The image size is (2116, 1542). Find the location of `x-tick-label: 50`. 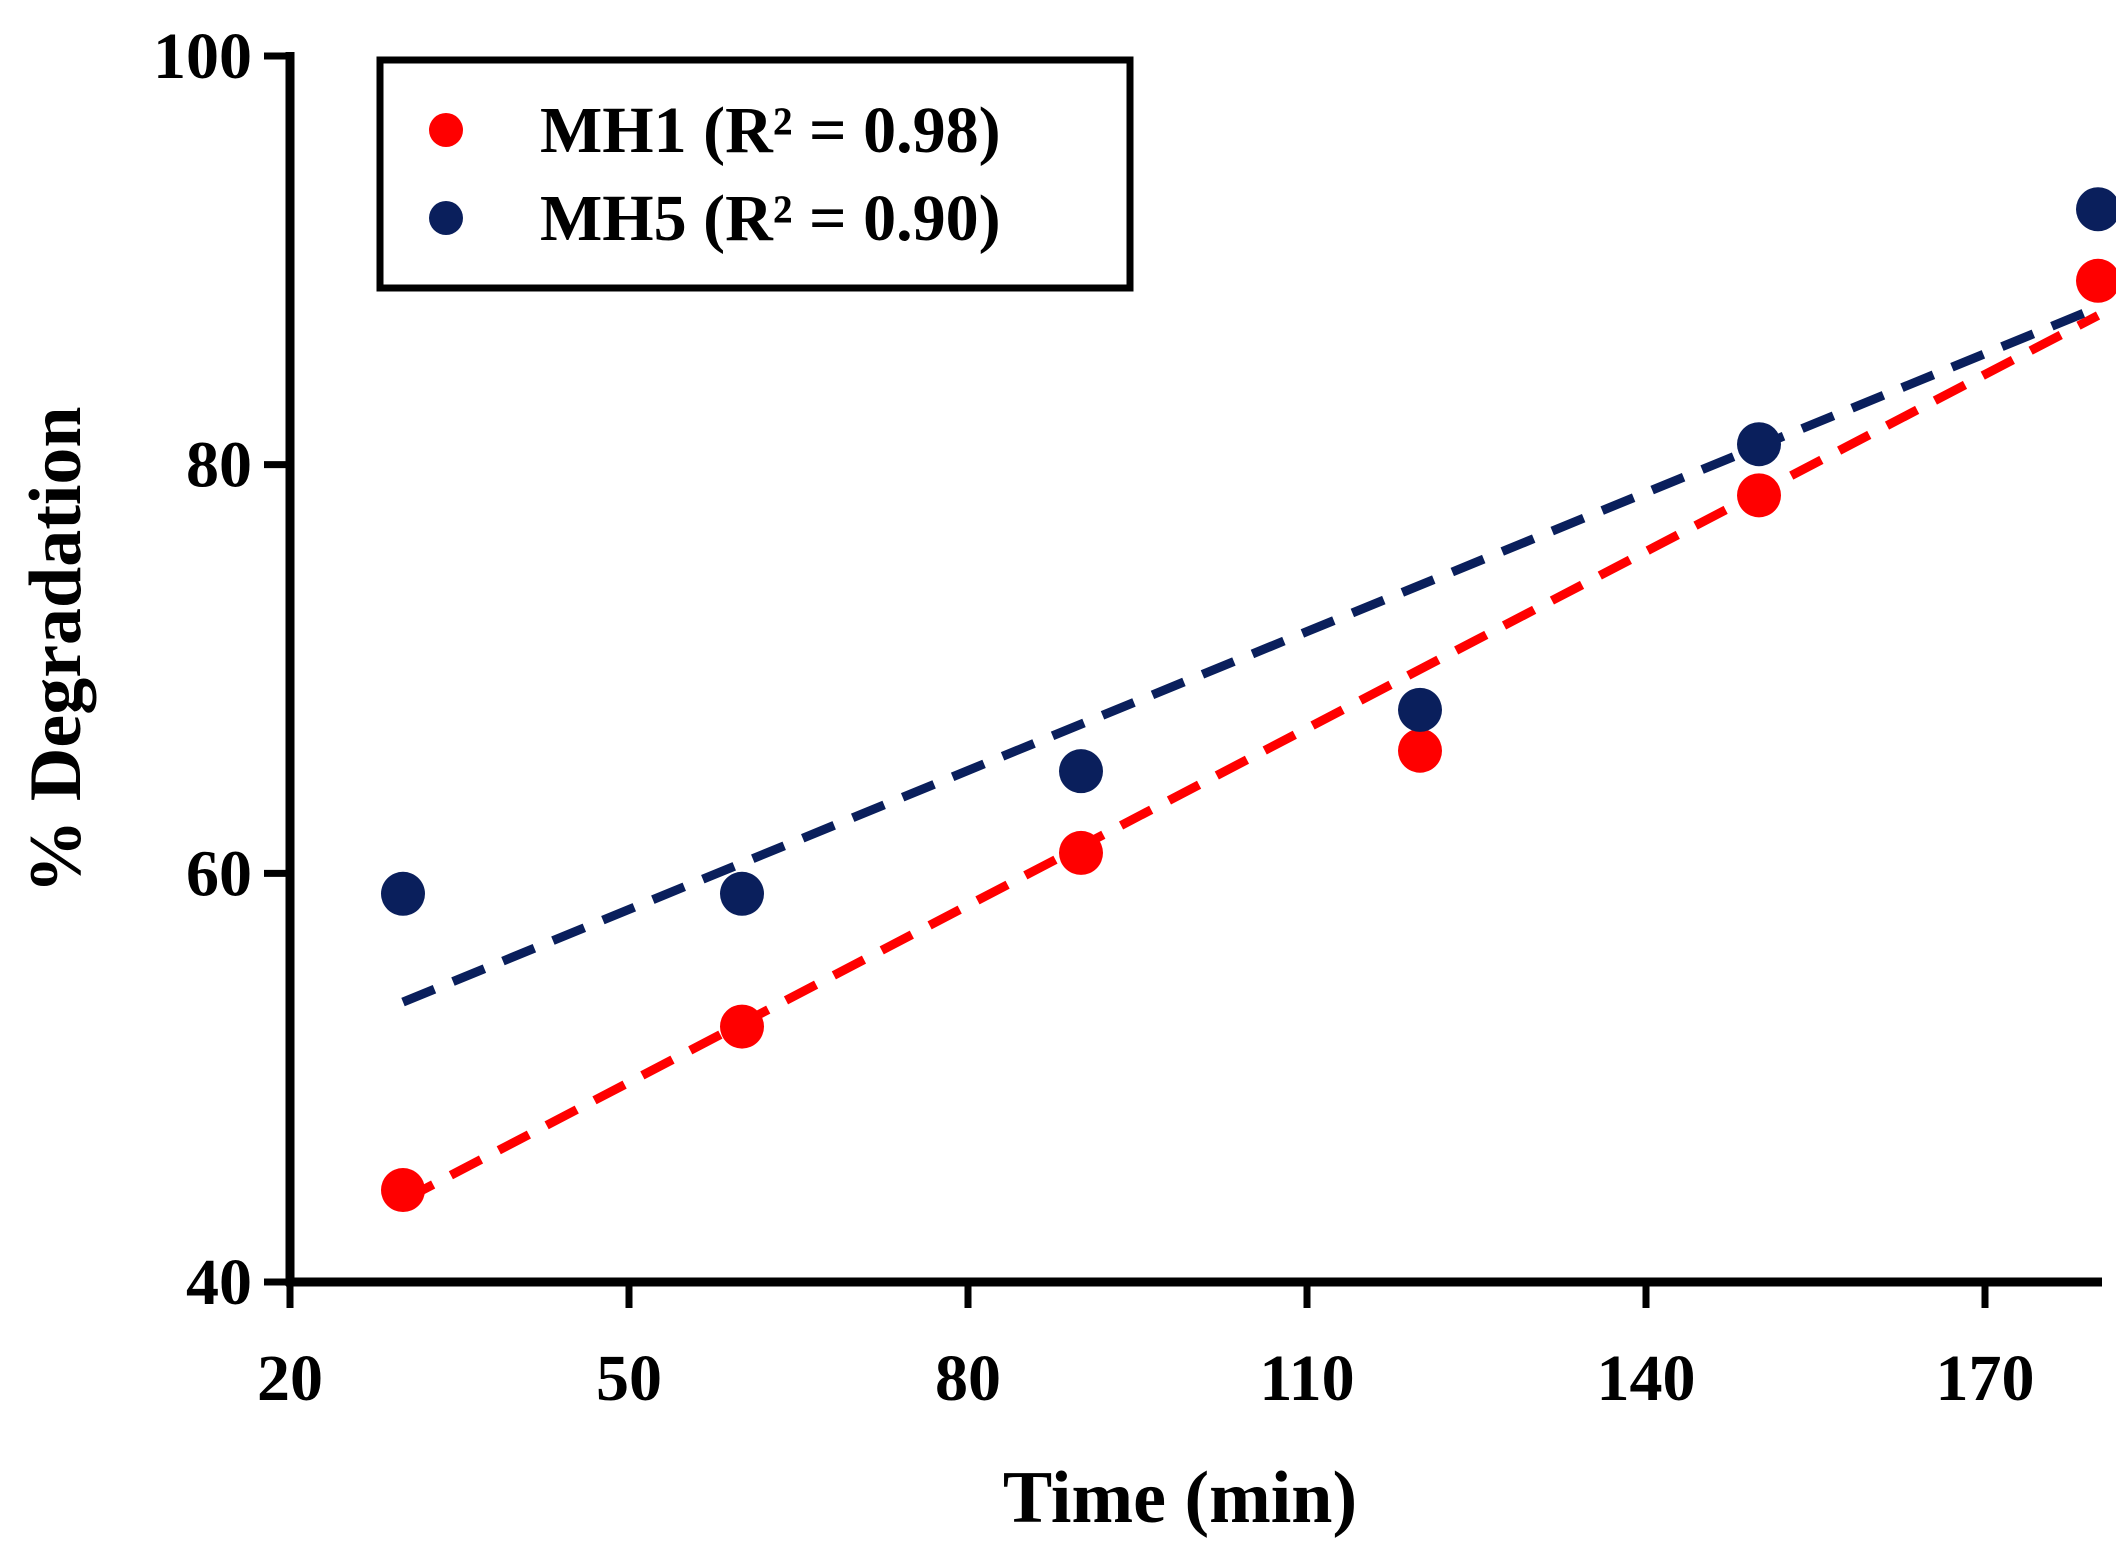

x-tick-label: 50 is located at coordinates (629, 1378).